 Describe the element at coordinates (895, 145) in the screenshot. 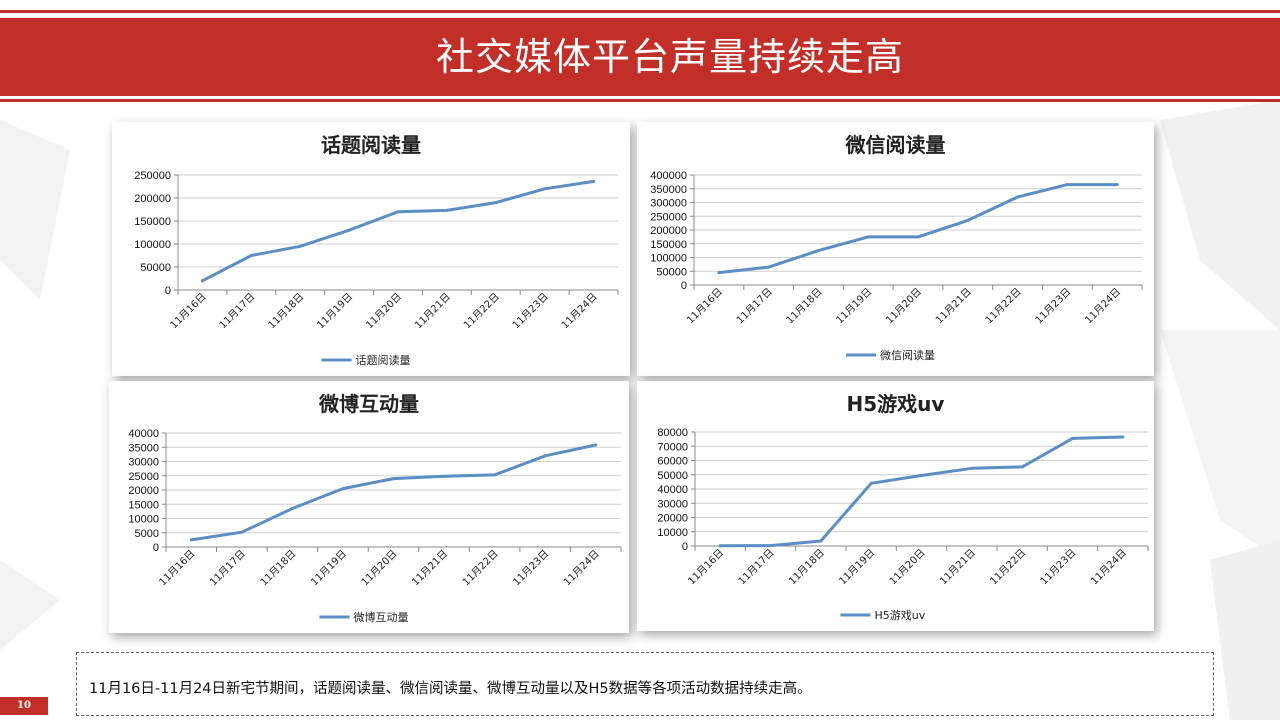

I see `chart-title: 微信阅读量` at that location.